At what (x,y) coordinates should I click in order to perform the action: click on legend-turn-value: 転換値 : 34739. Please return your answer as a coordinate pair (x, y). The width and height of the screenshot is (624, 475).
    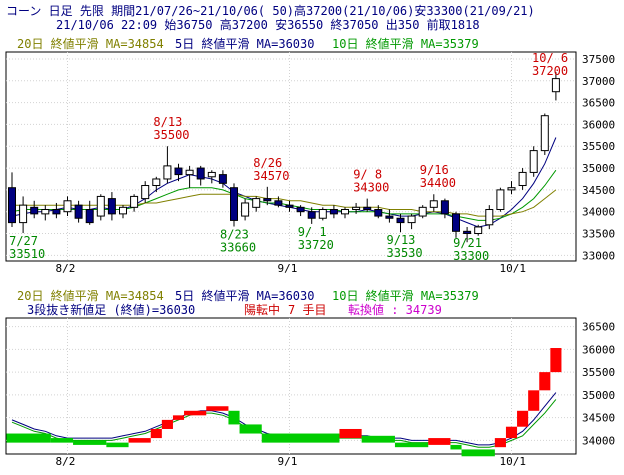
    Looking at the image, I should click on (395, 309).